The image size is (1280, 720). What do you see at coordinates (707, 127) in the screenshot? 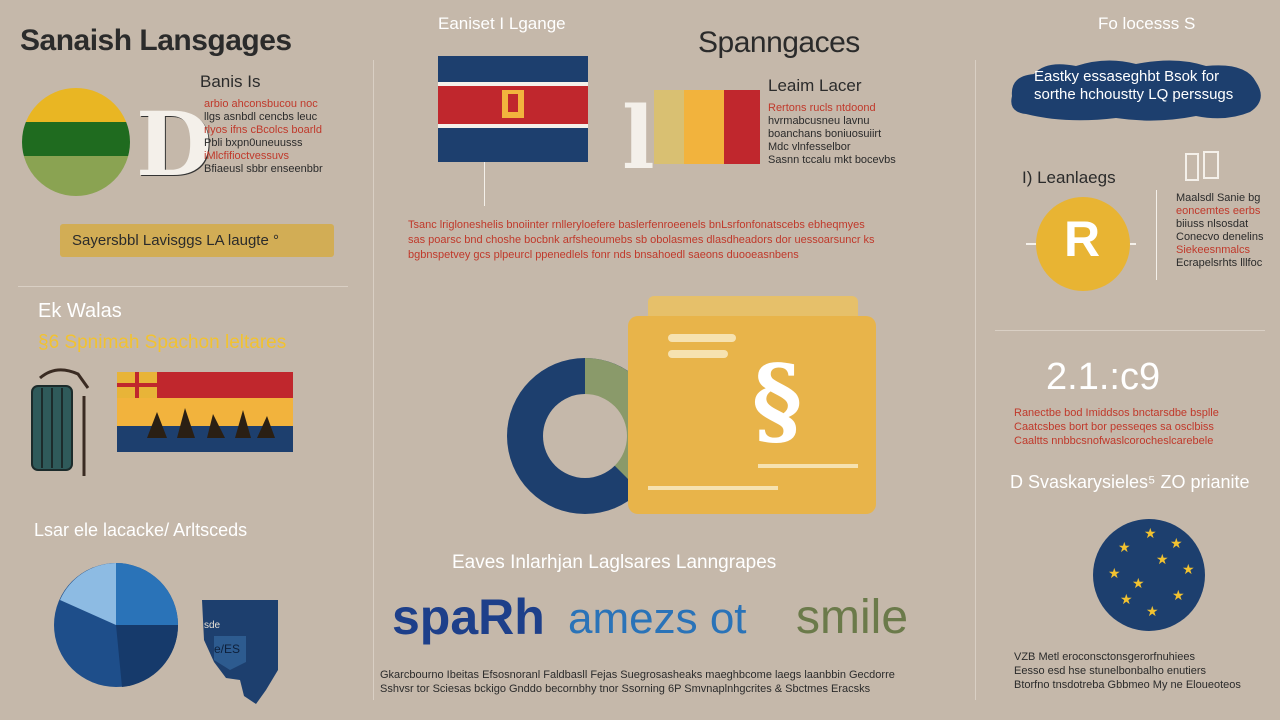
I see `color-block-graphic` at bounding box center [707, 127].